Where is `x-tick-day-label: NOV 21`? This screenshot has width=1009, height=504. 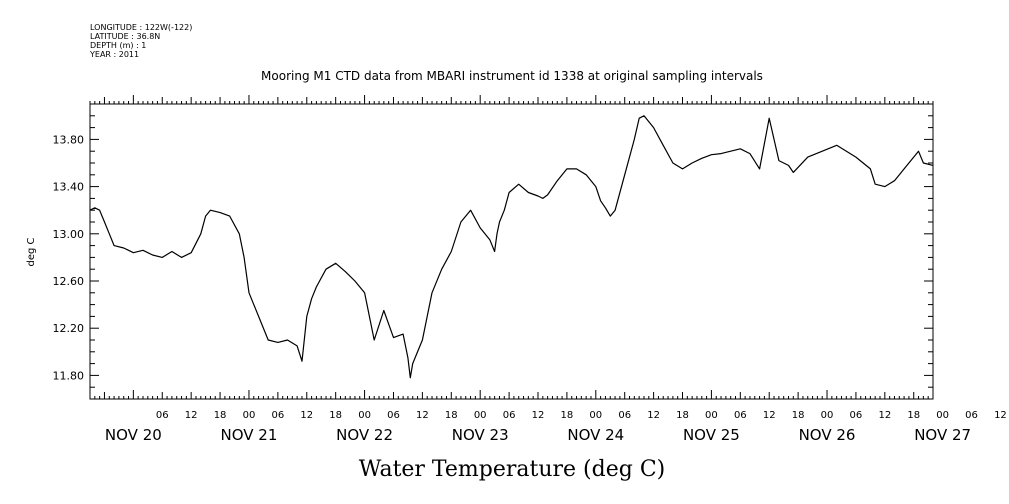 x-tick-day-label: NOV 21 is located at coordinates (249, 435).